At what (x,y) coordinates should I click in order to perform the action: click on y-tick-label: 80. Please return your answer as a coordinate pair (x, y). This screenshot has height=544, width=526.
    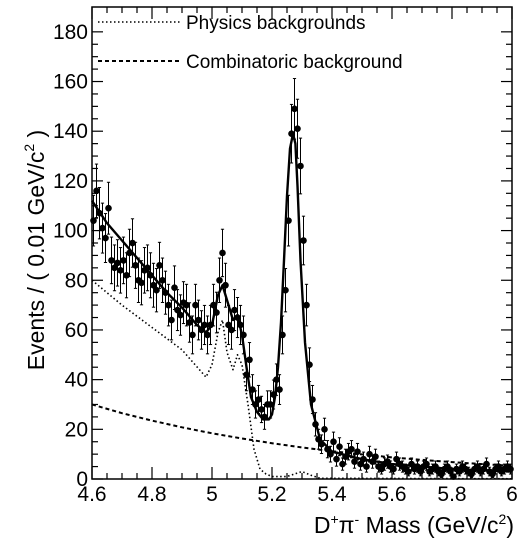
    Looking at the image, I should click on (76, 280).